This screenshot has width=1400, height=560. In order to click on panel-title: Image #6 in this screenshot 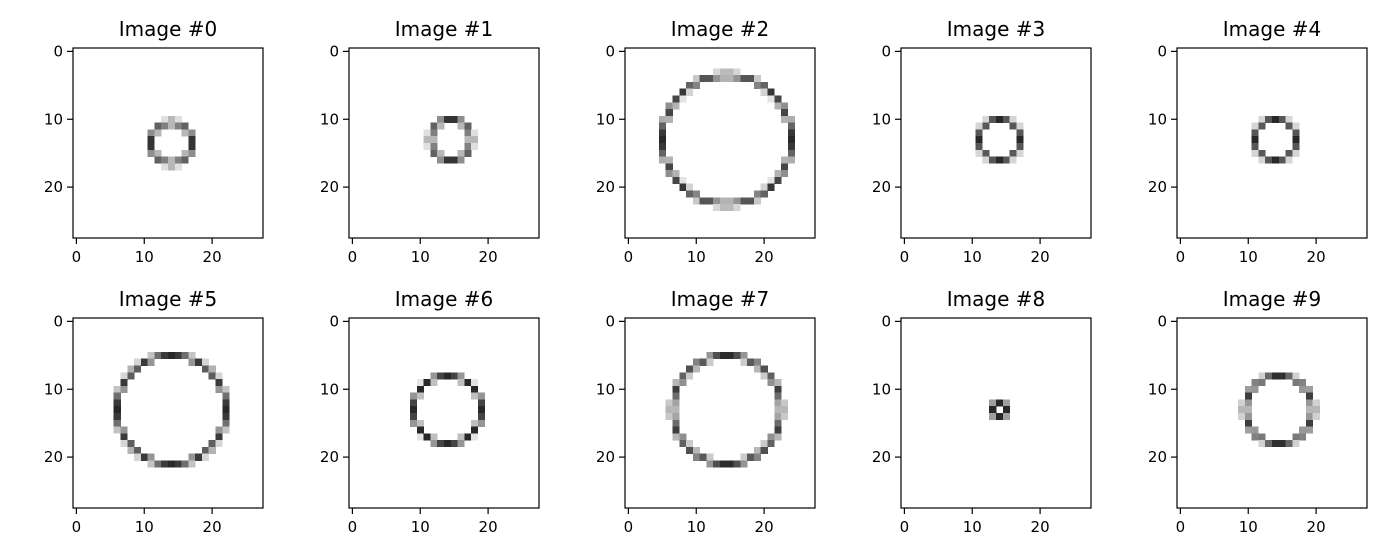, I will do `click(444, 299)`.